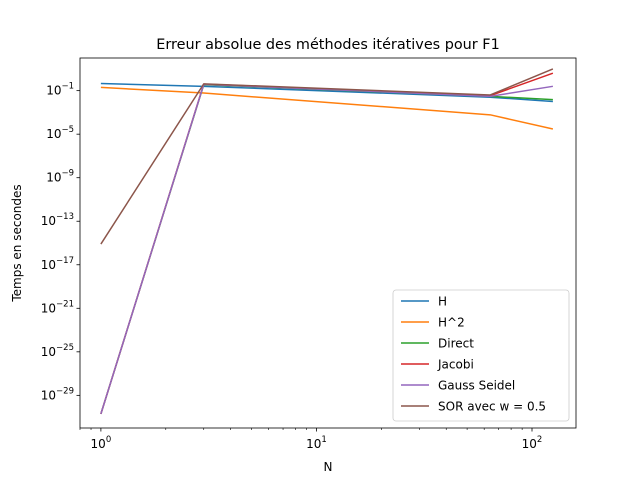 Image resolution: width=640 pixels, height=480 pixels. Describe the element at coordinates (57, 220) in the screenshot. I see `y-tick-label: 10⁻¹³` at that location.